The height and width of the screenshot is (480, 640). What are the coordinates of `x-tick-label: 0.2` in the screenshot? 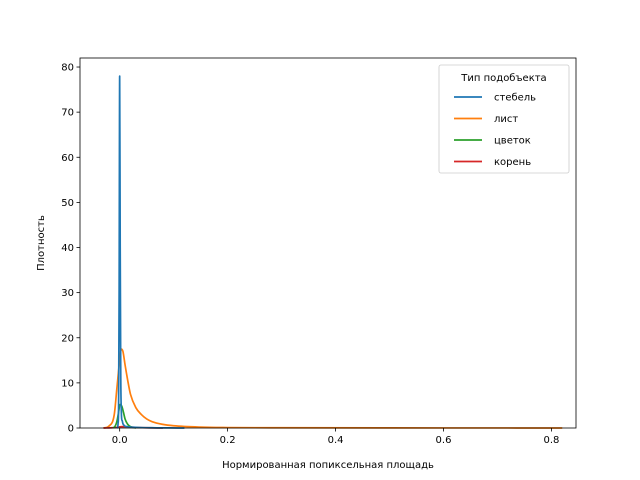 It's located at (228, 440).